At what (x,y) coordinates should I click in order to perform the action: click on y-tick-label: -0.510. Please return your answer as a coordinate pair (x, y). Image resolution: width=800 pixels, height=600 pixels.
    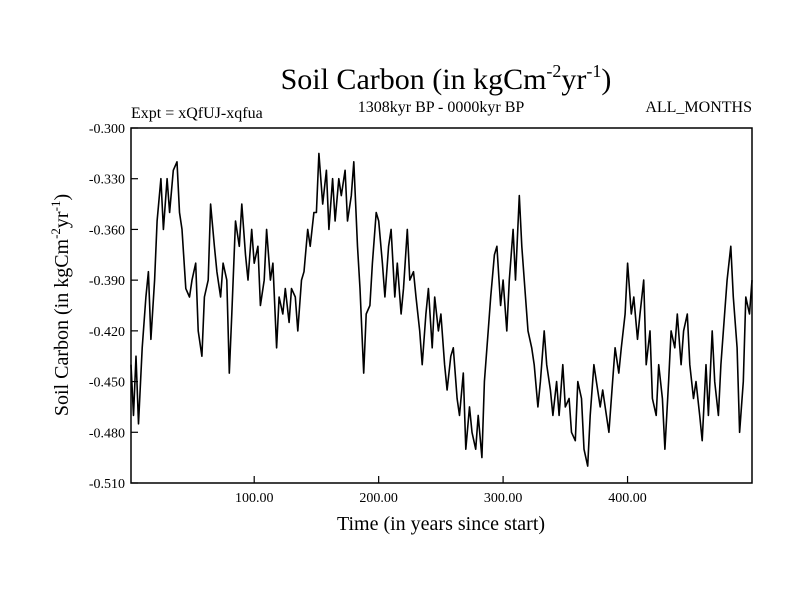
    Looking at the image, I should click on (107, 484).